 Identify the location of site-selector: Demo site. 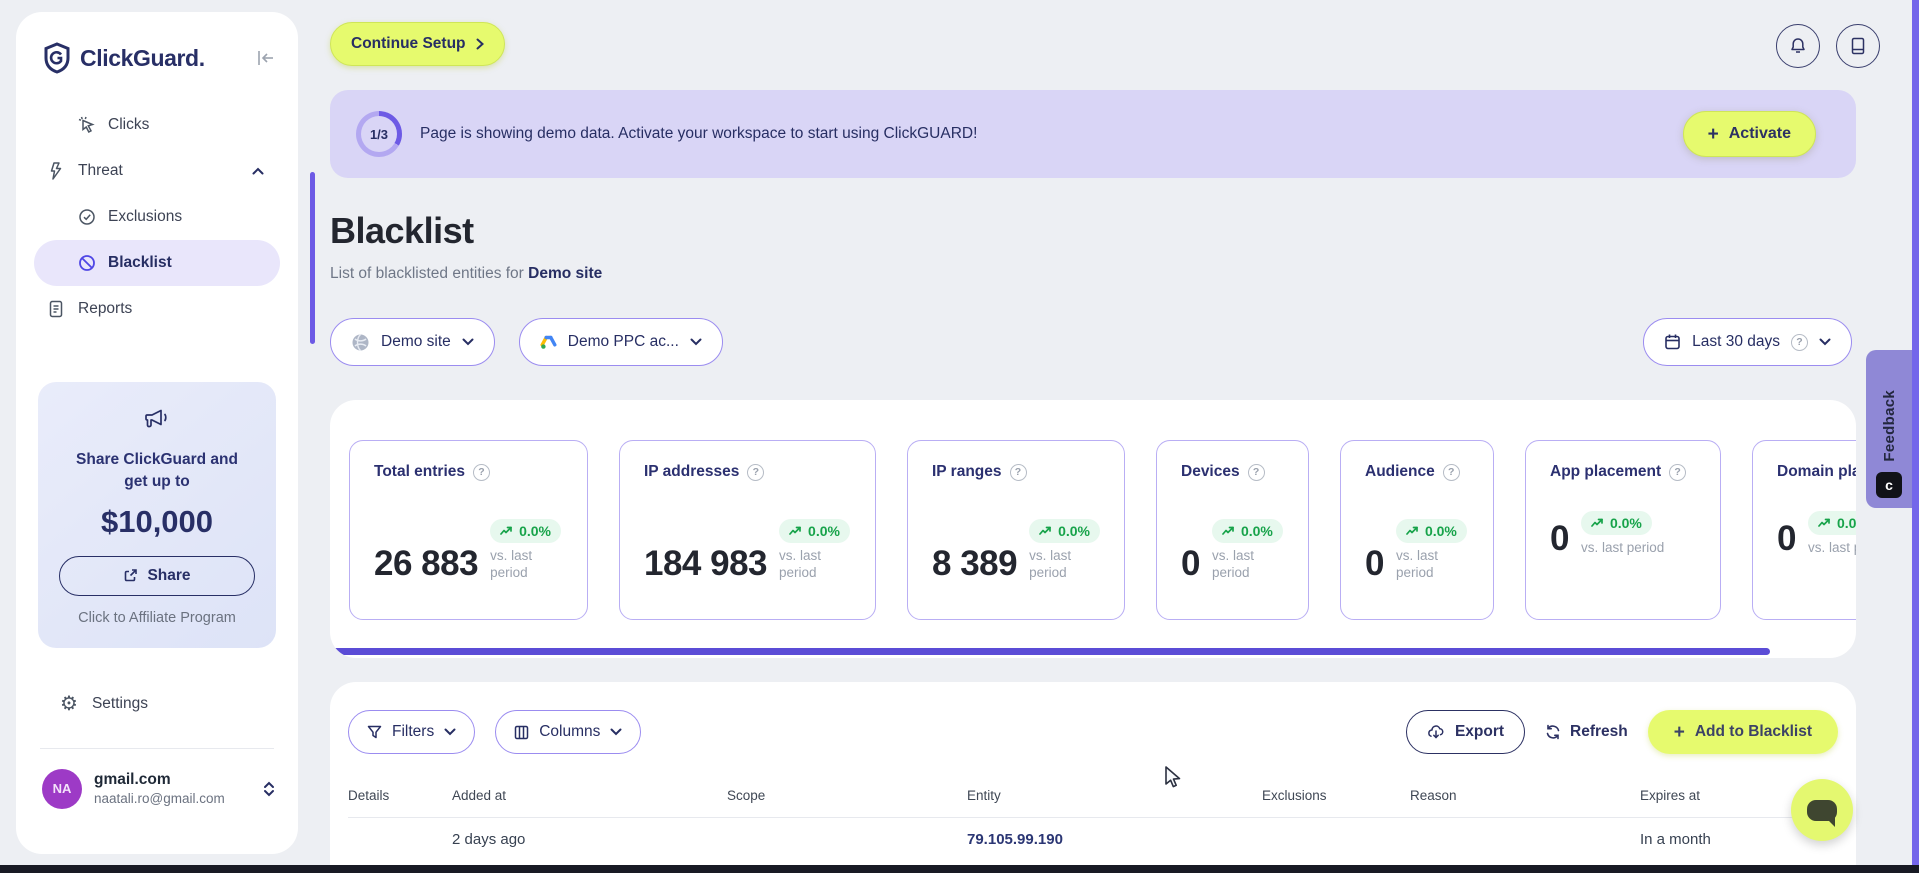
(412, 342).